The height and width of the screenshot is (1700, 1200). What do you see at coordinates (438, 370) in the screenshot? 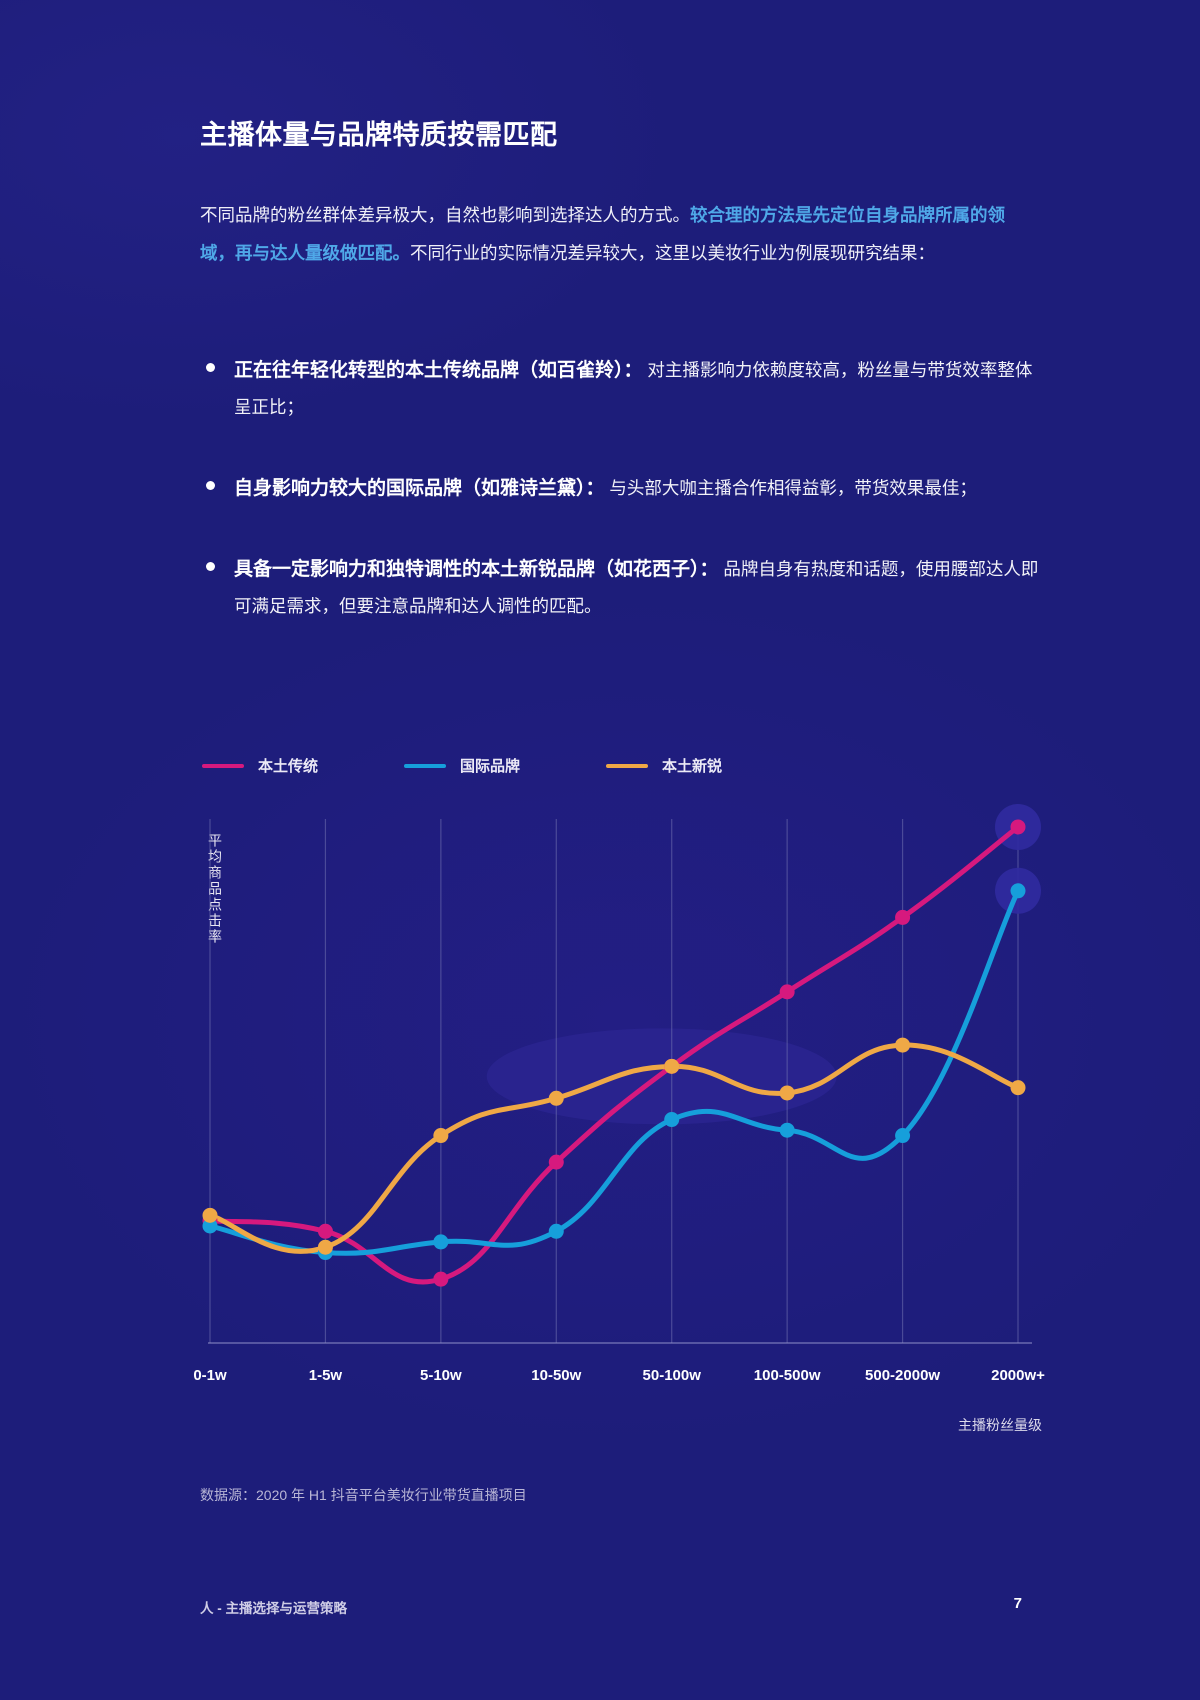
I see `list-item-lead: 正在往年轻化转型的本土传统品牌（如百雀羚）：` at bounding box center [438, 370].